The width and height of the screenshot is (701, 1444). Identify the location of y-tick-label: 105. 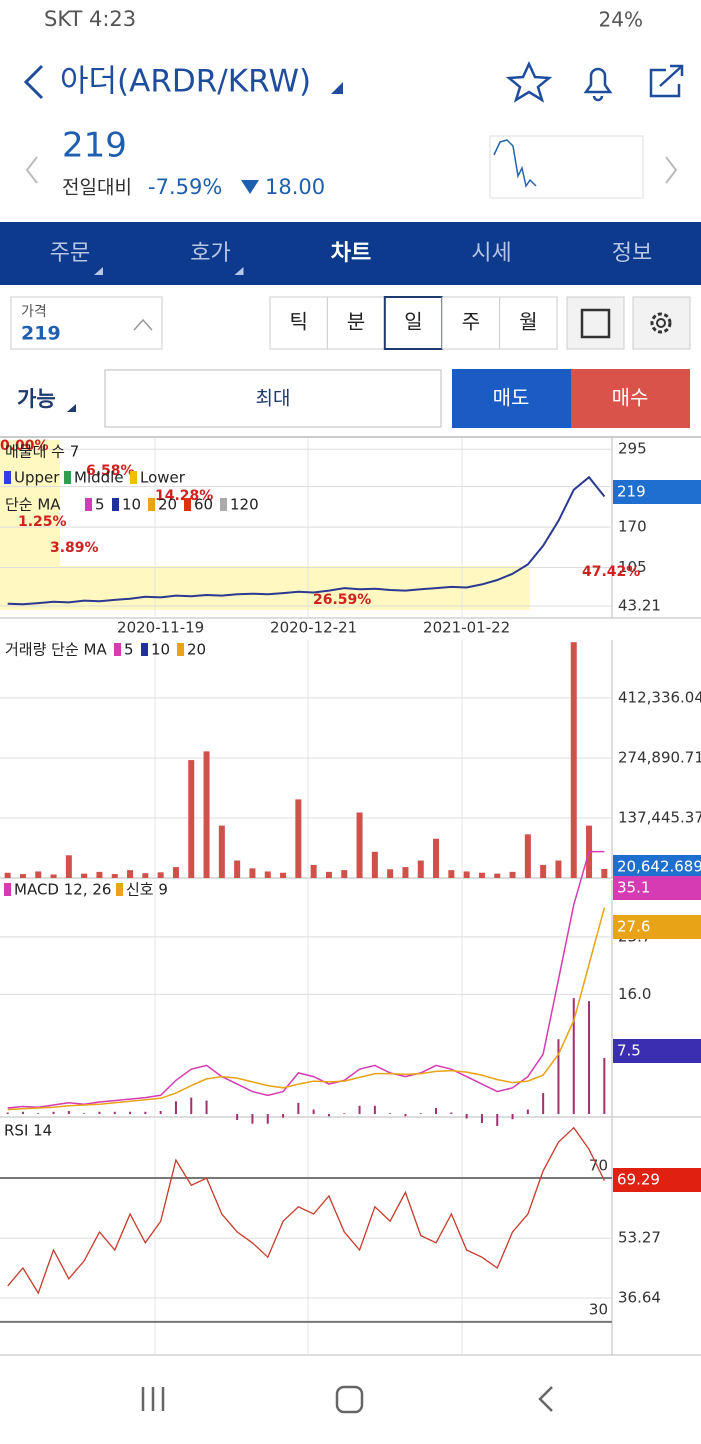
(632, 567).